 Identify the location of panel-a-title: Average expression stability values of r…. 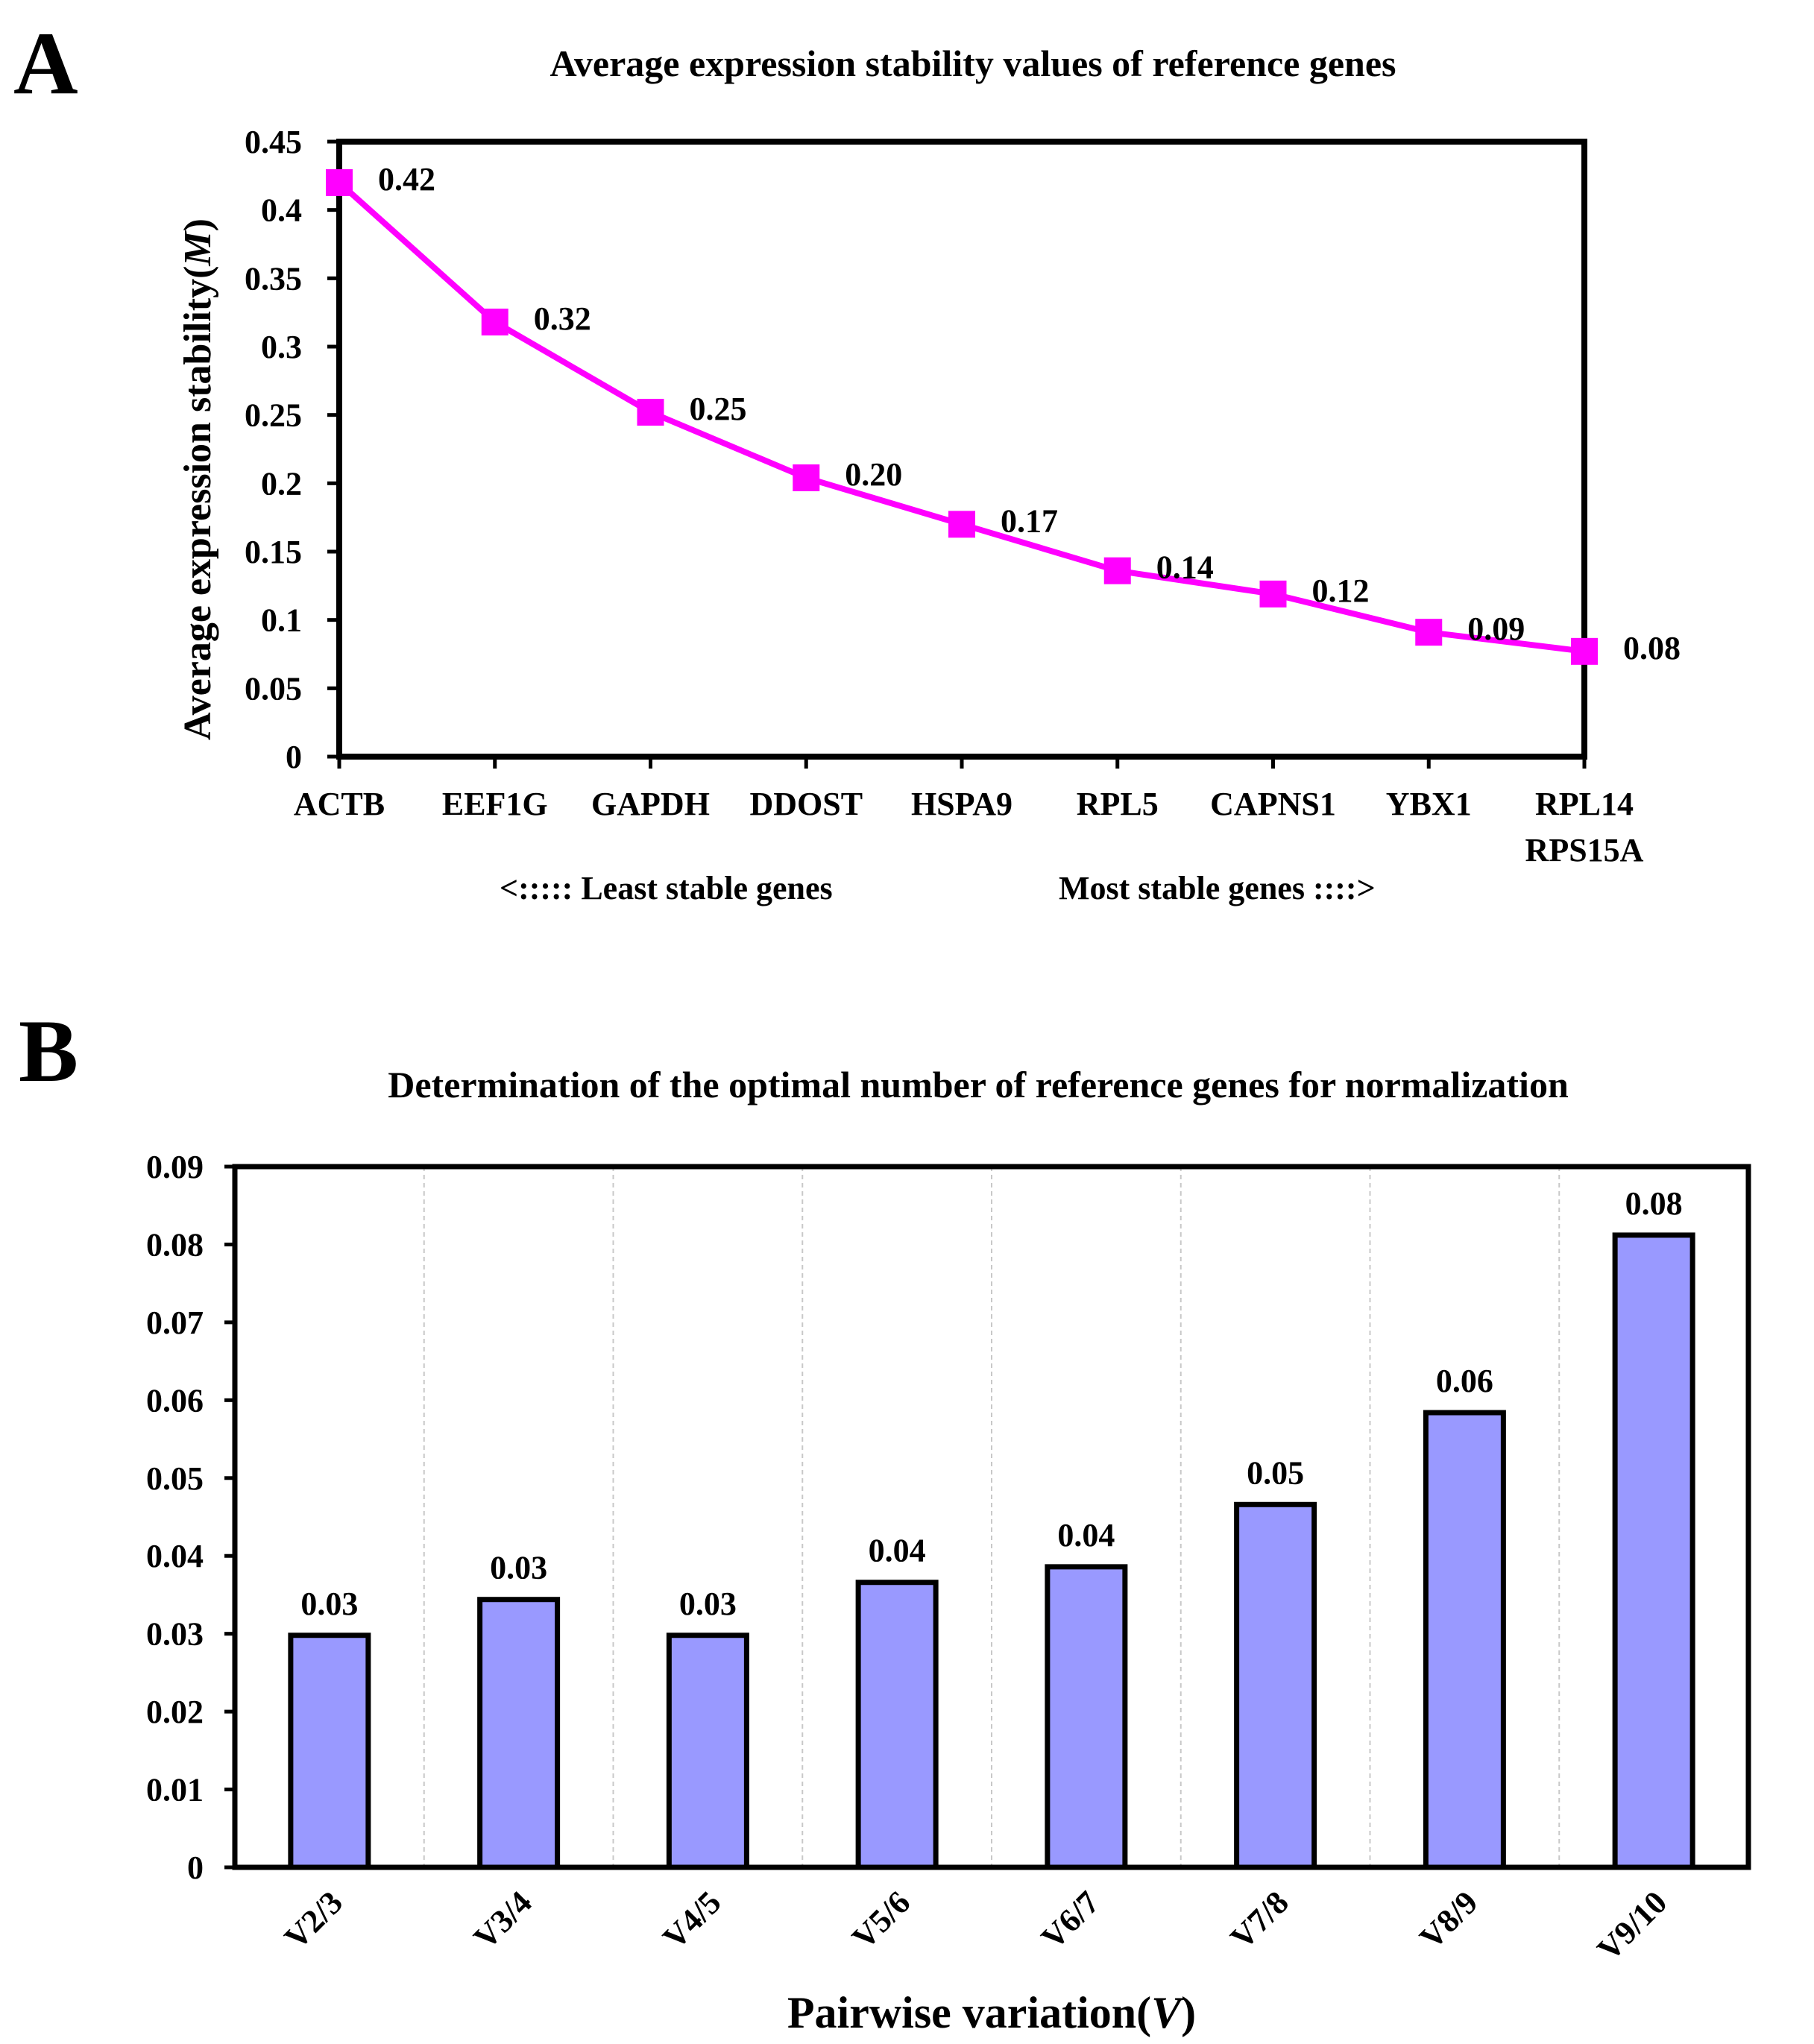
(973, 63).